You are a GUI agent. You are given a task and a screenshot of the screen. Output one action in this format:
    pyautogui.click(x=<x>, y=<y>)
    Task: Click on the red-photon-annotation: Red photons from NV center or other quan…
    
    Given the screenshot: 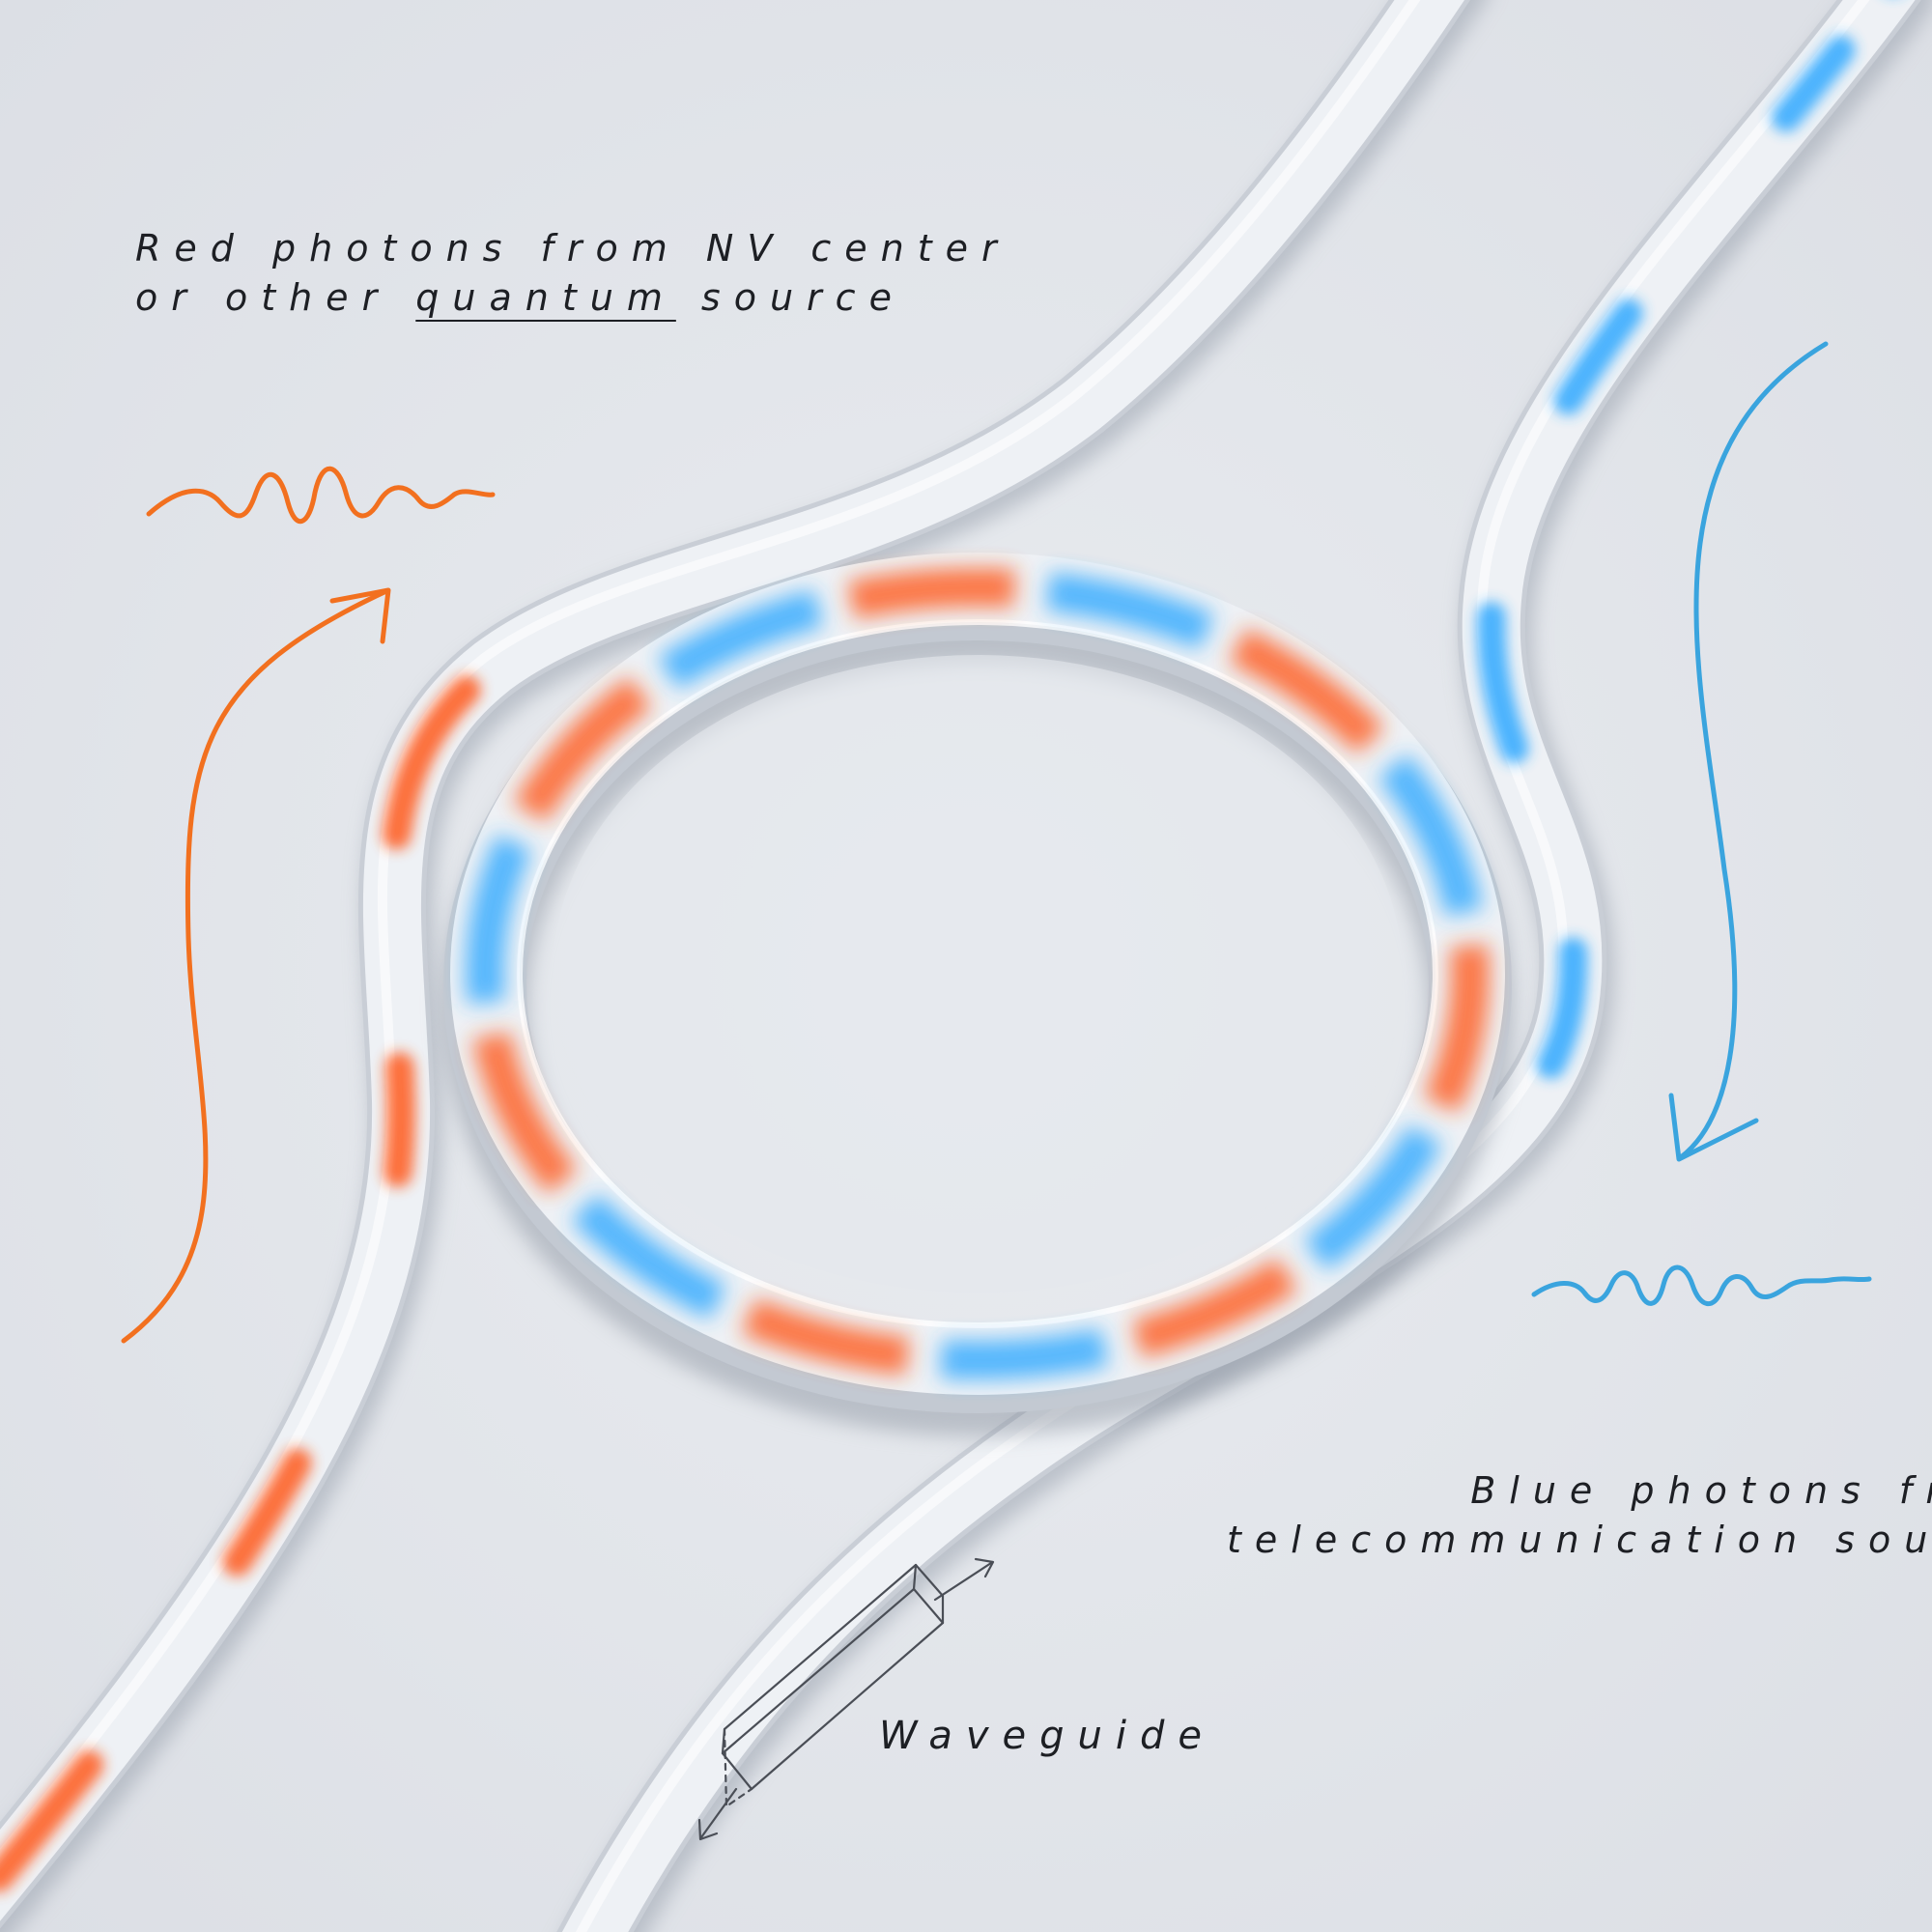 What is the action you would take?
    pyautogui.click(x=572, y=274)
    